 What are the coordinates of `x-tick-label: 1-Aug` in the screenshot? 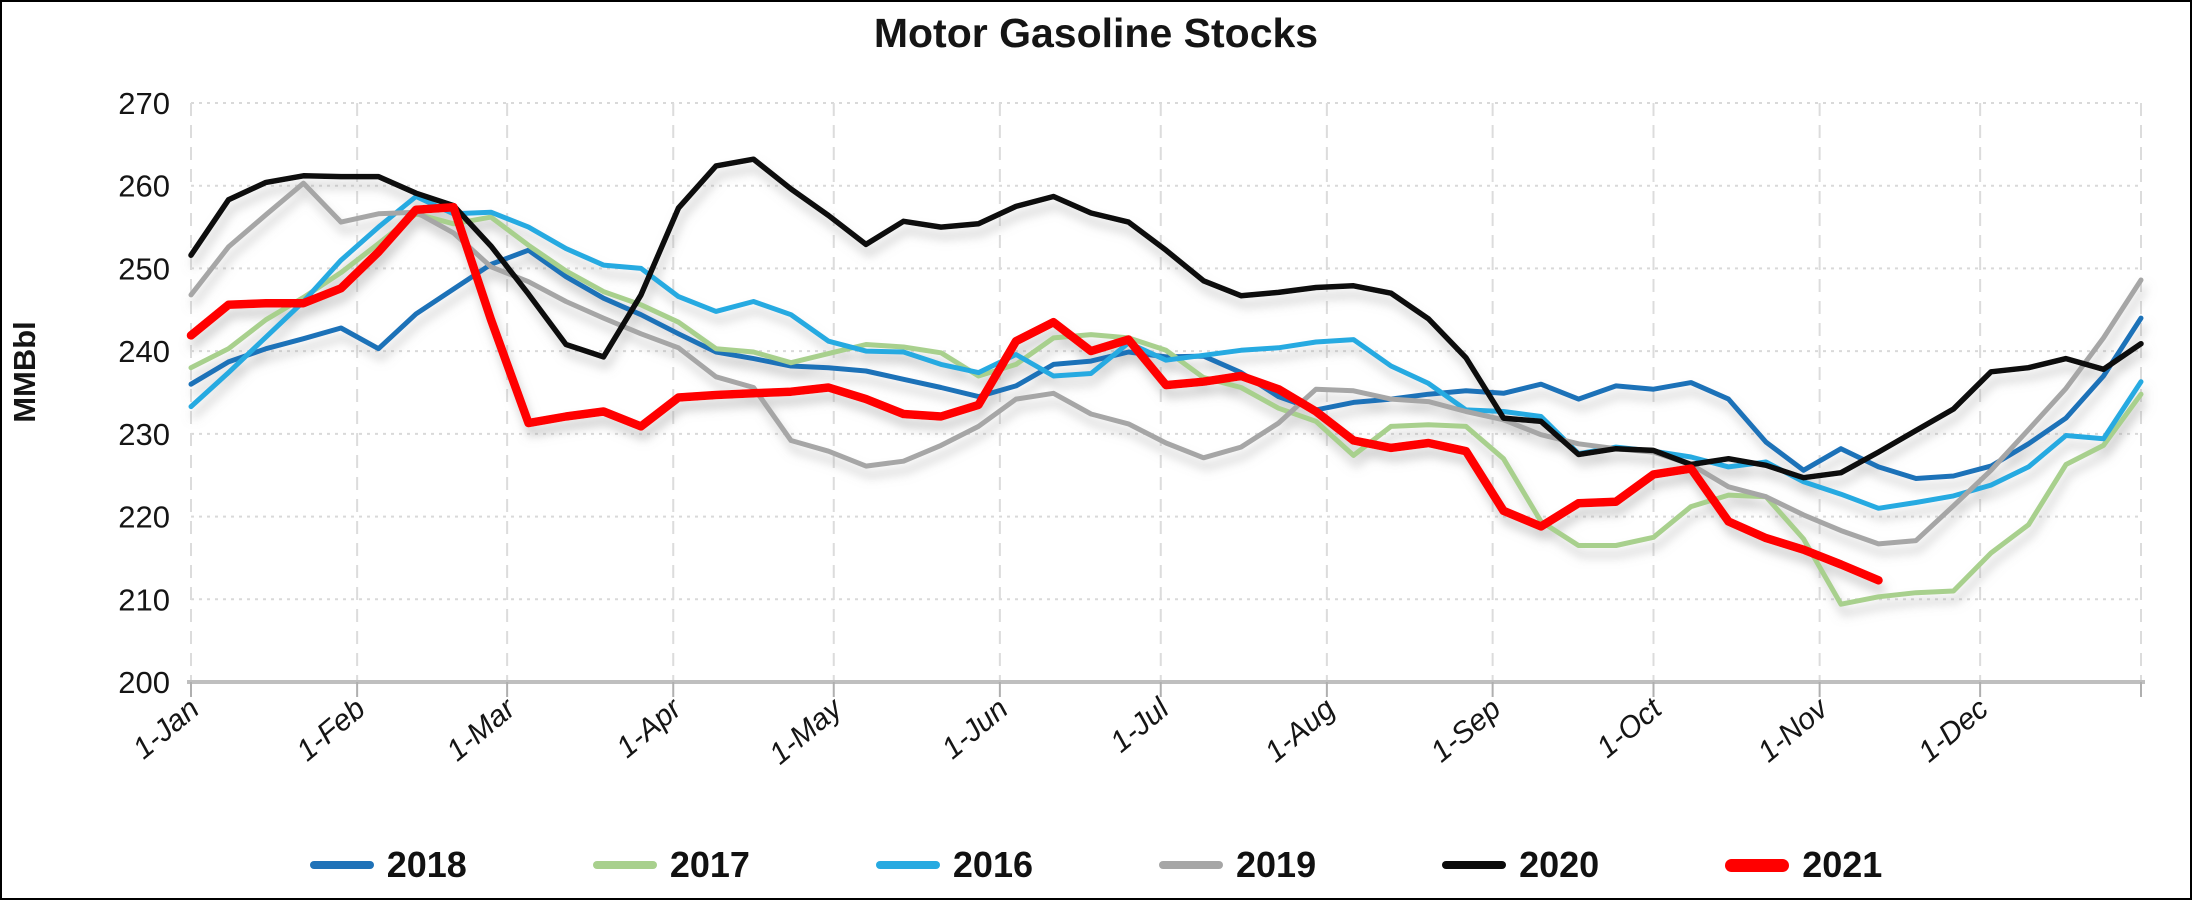 It's located at (1300, 730).